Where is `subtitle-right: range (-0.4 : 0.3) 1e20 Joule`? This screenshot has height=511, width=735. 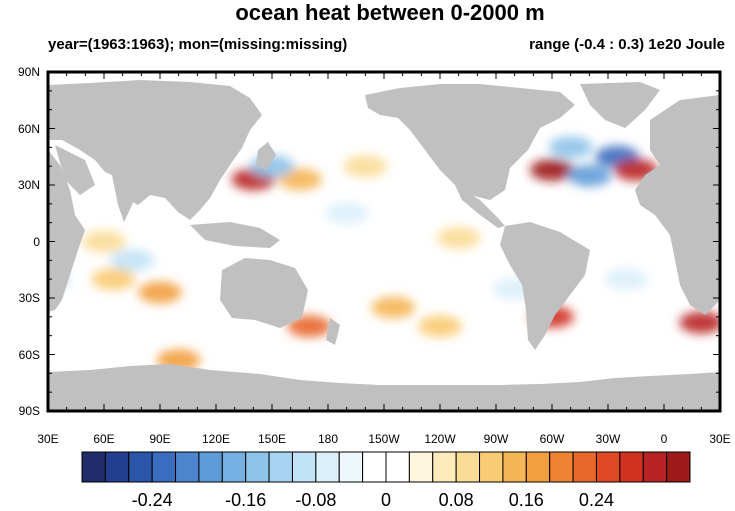
subtitle-right: range (-0.4 : 0.3) 1e20 Joule is located at coordinates (627, 44).